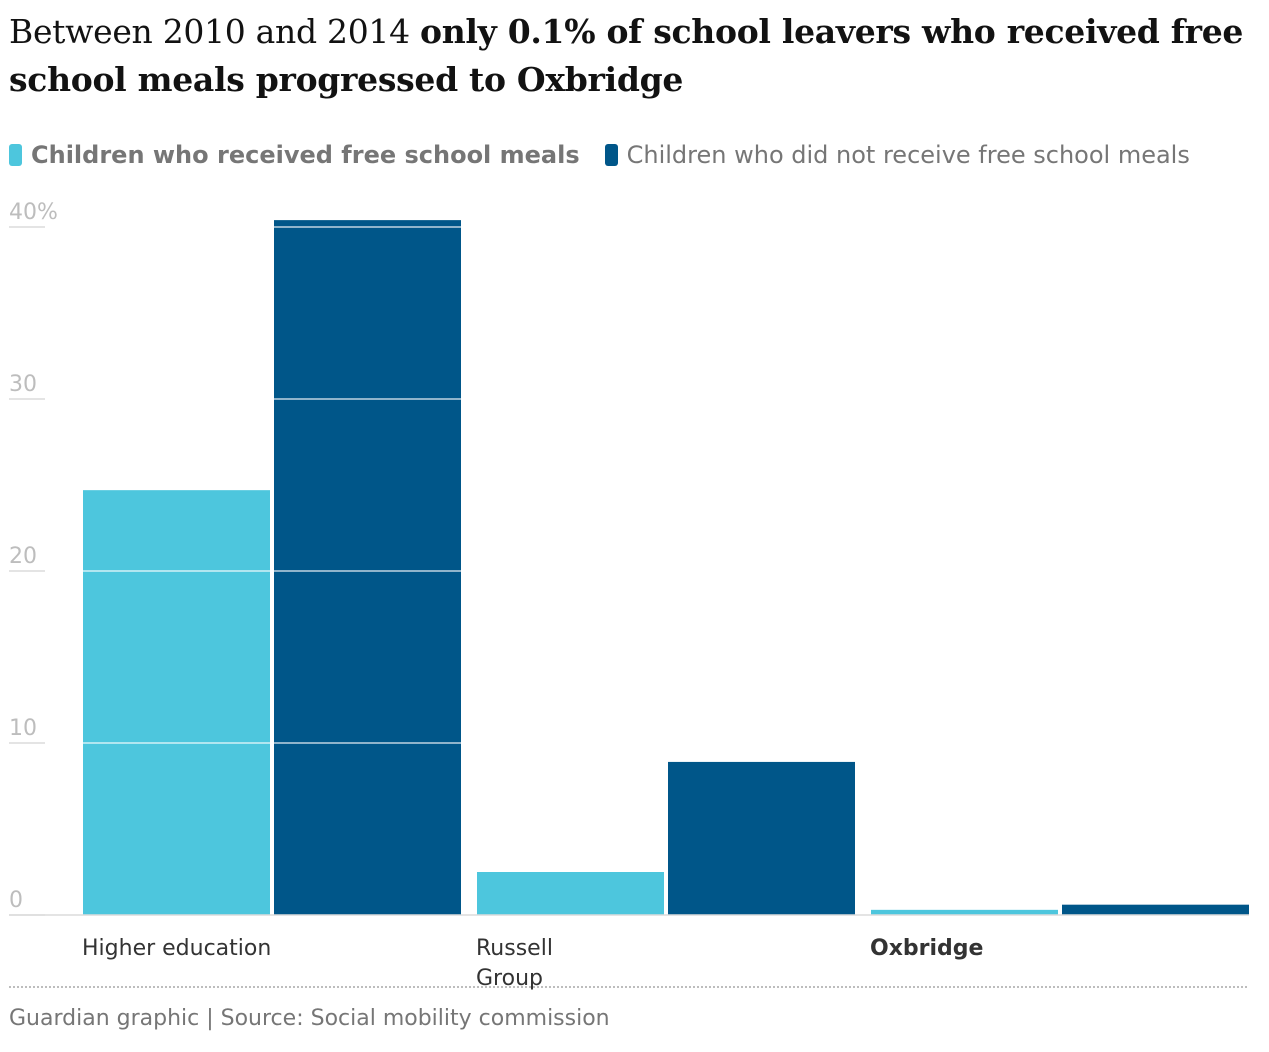  What do you see at coordinates (926, 948) in the screenshot?
I see `x-category-label-2: Oxbridge` at bounding box center [926, 948].